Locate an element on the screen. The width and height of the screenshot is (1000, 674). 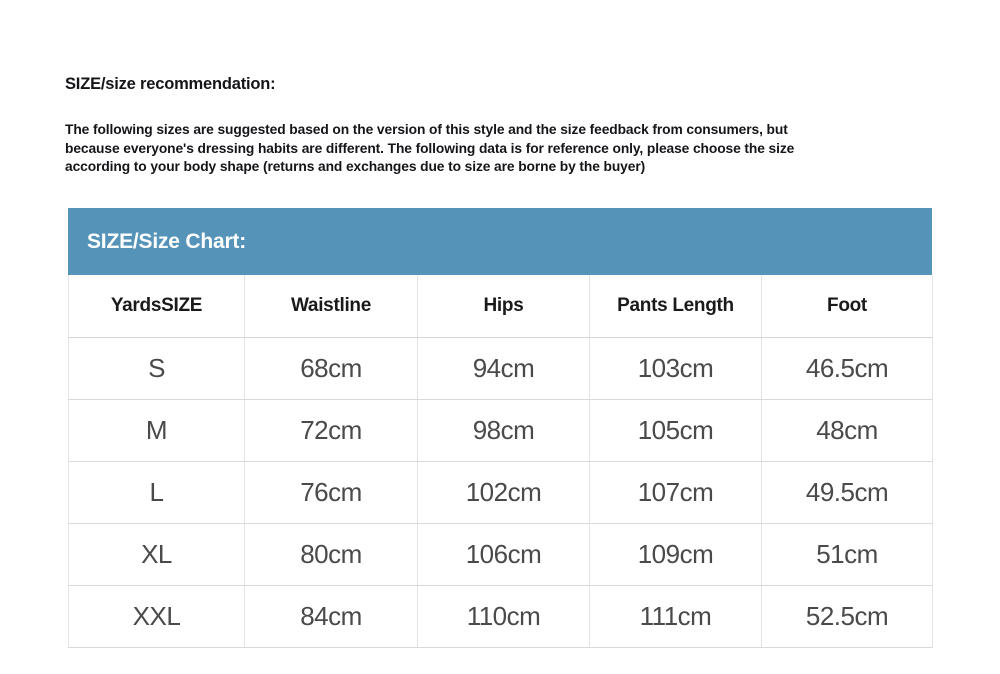
size-label-cell: S is located at coordinates (156, 368).